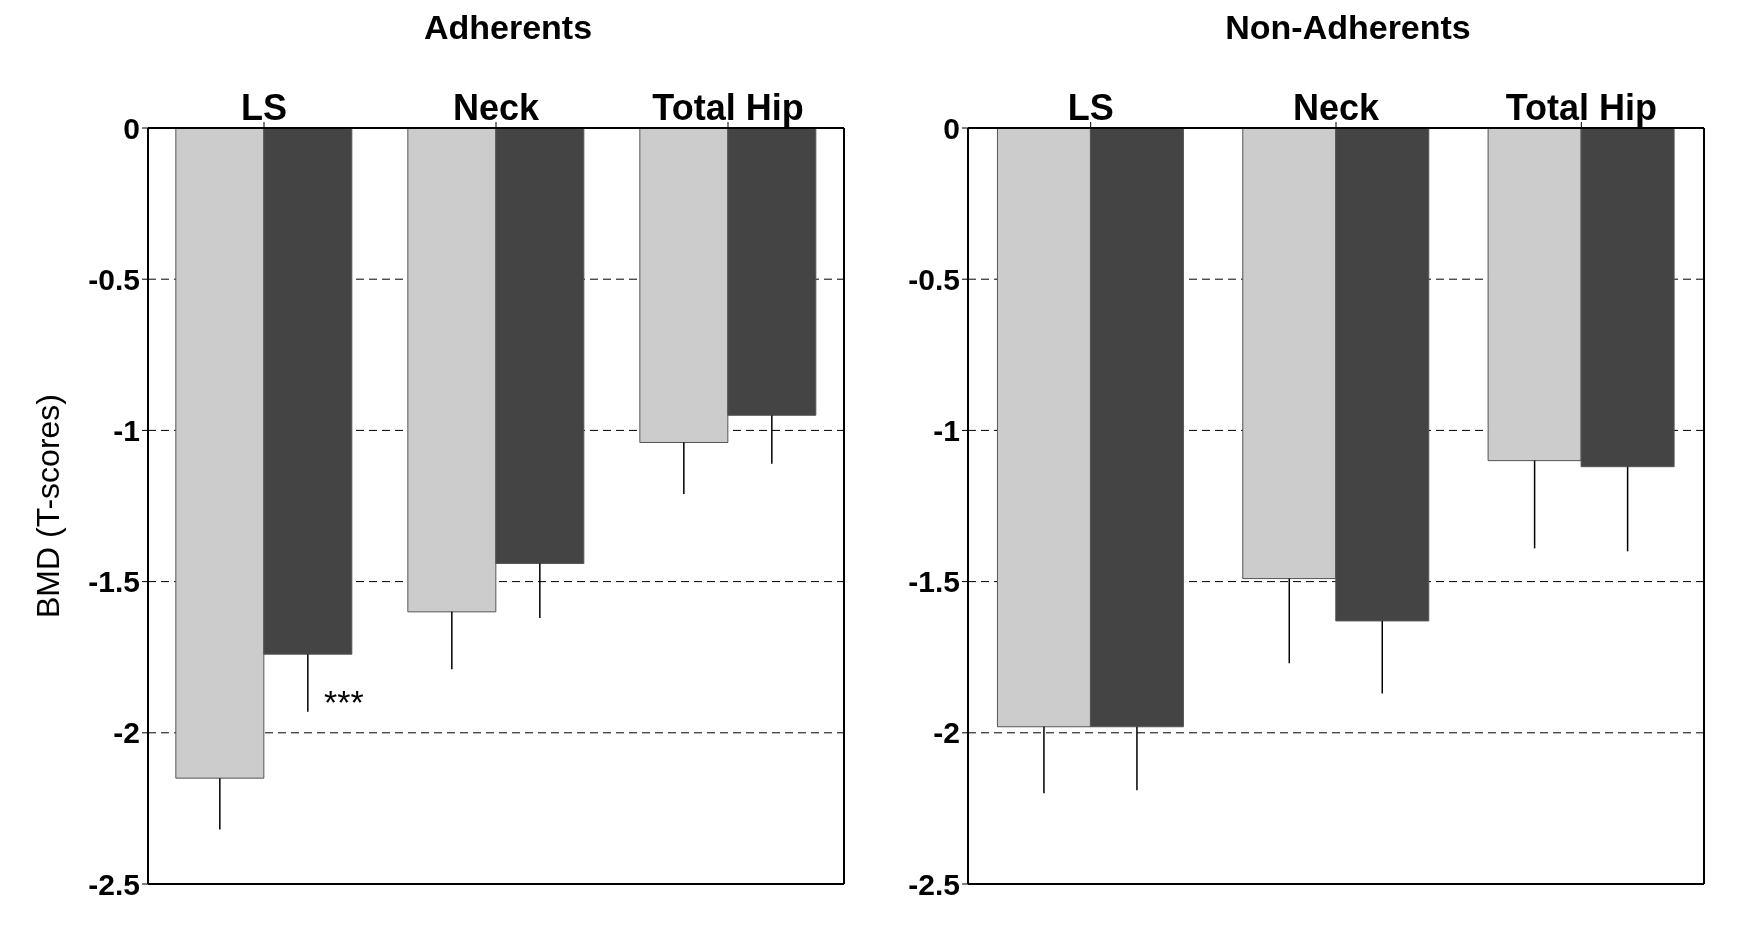  I want to click on y-axis-title: BMD (T-scores), so click(48, 506).